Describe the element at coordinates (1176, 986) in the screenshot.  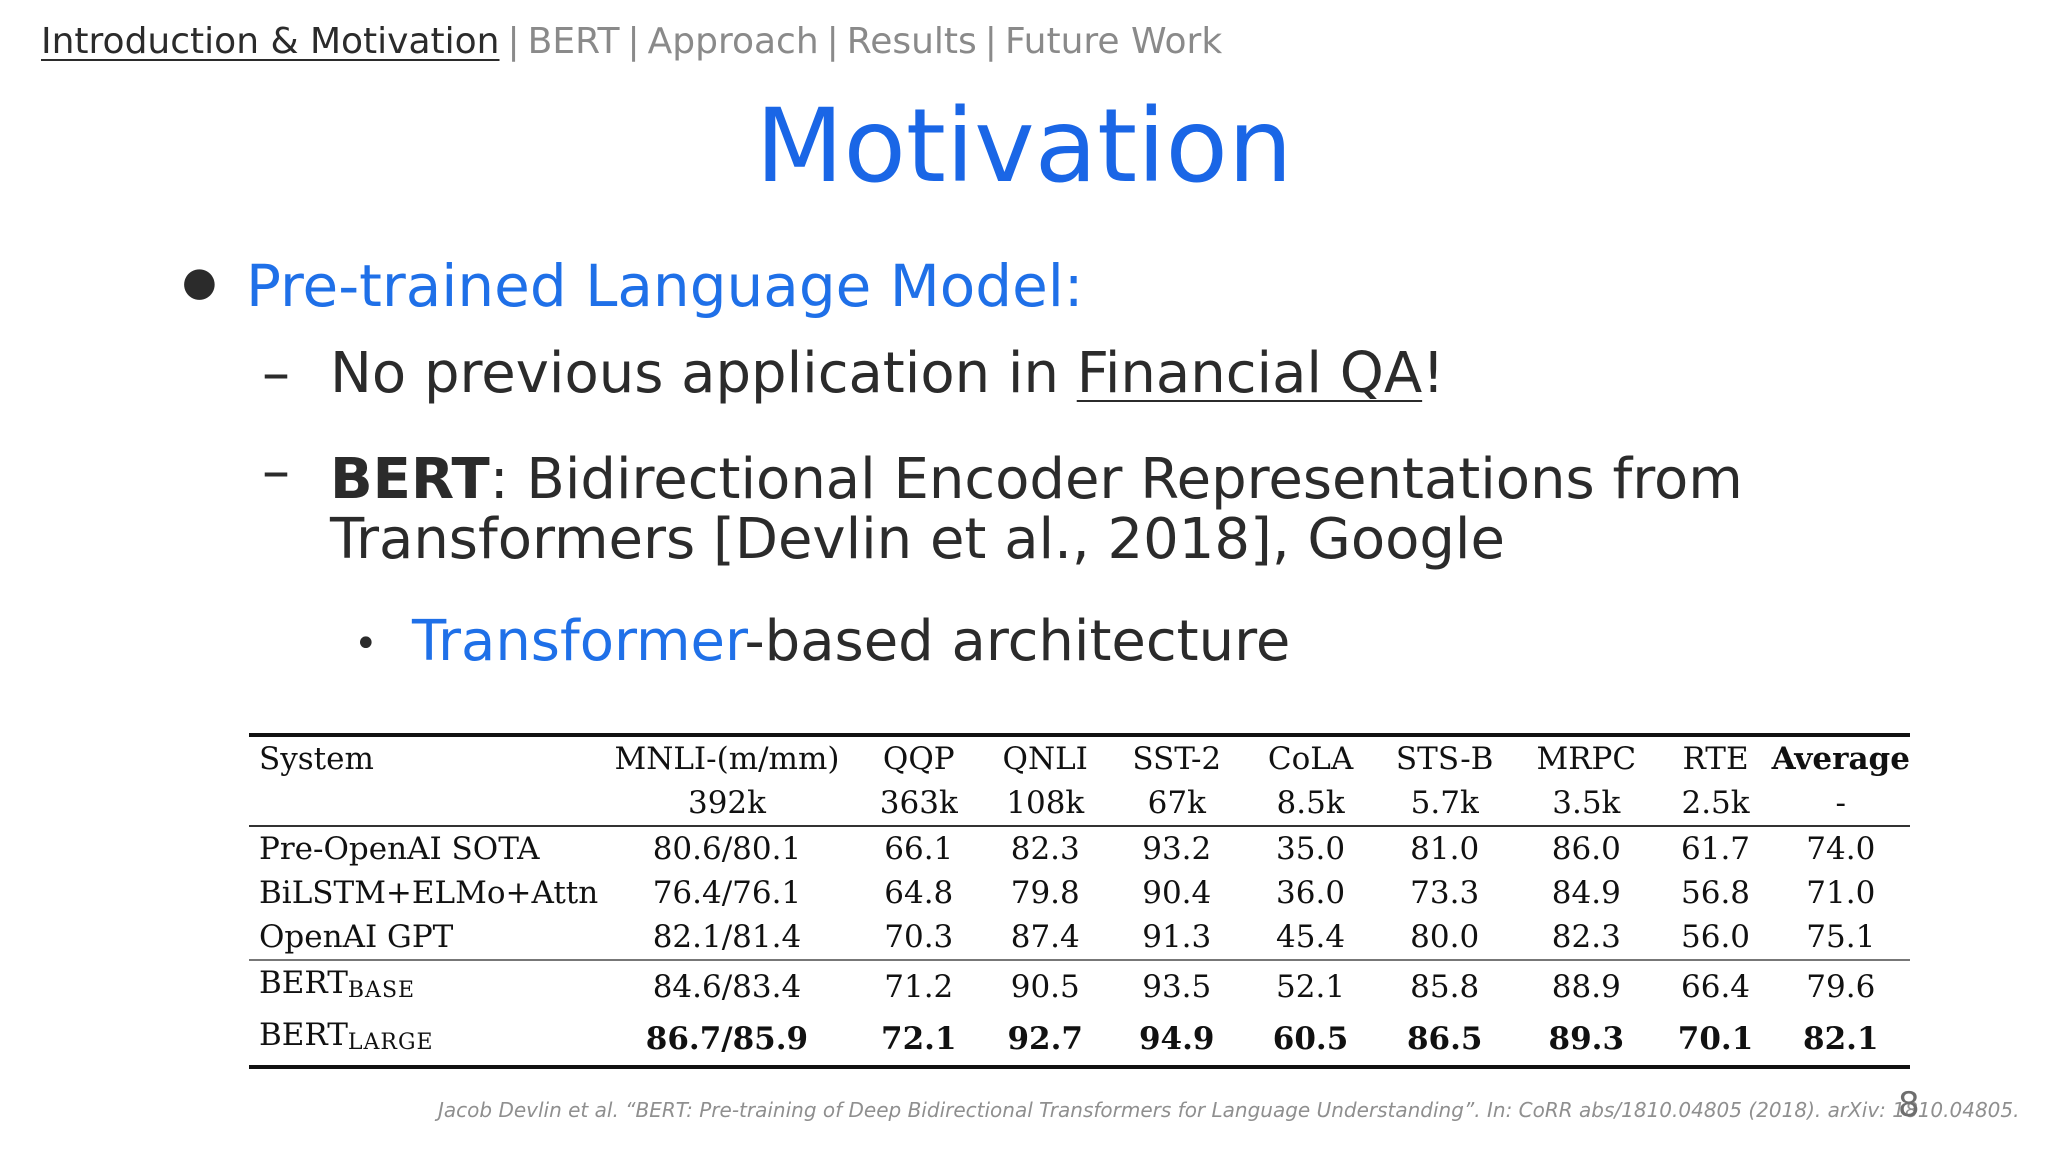
I see `table-cell: 93.5` at that location.